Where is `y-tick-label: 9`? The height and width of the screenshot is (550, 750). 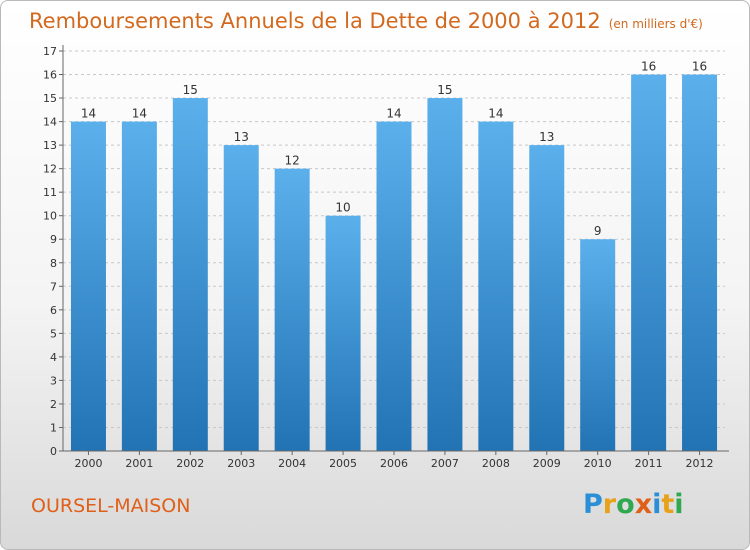 y-tick-label: 9 is located at coordinates (53, 239).